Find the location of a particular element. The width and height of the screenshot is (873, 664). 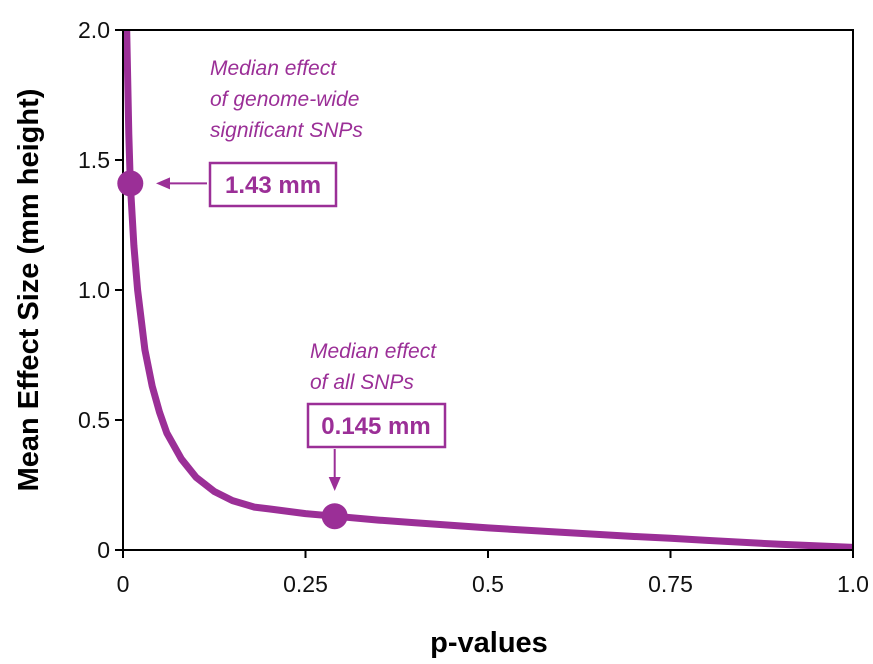

y-axis-title: Mean Effect Size (mm height) is located at coordinates (29, 290).